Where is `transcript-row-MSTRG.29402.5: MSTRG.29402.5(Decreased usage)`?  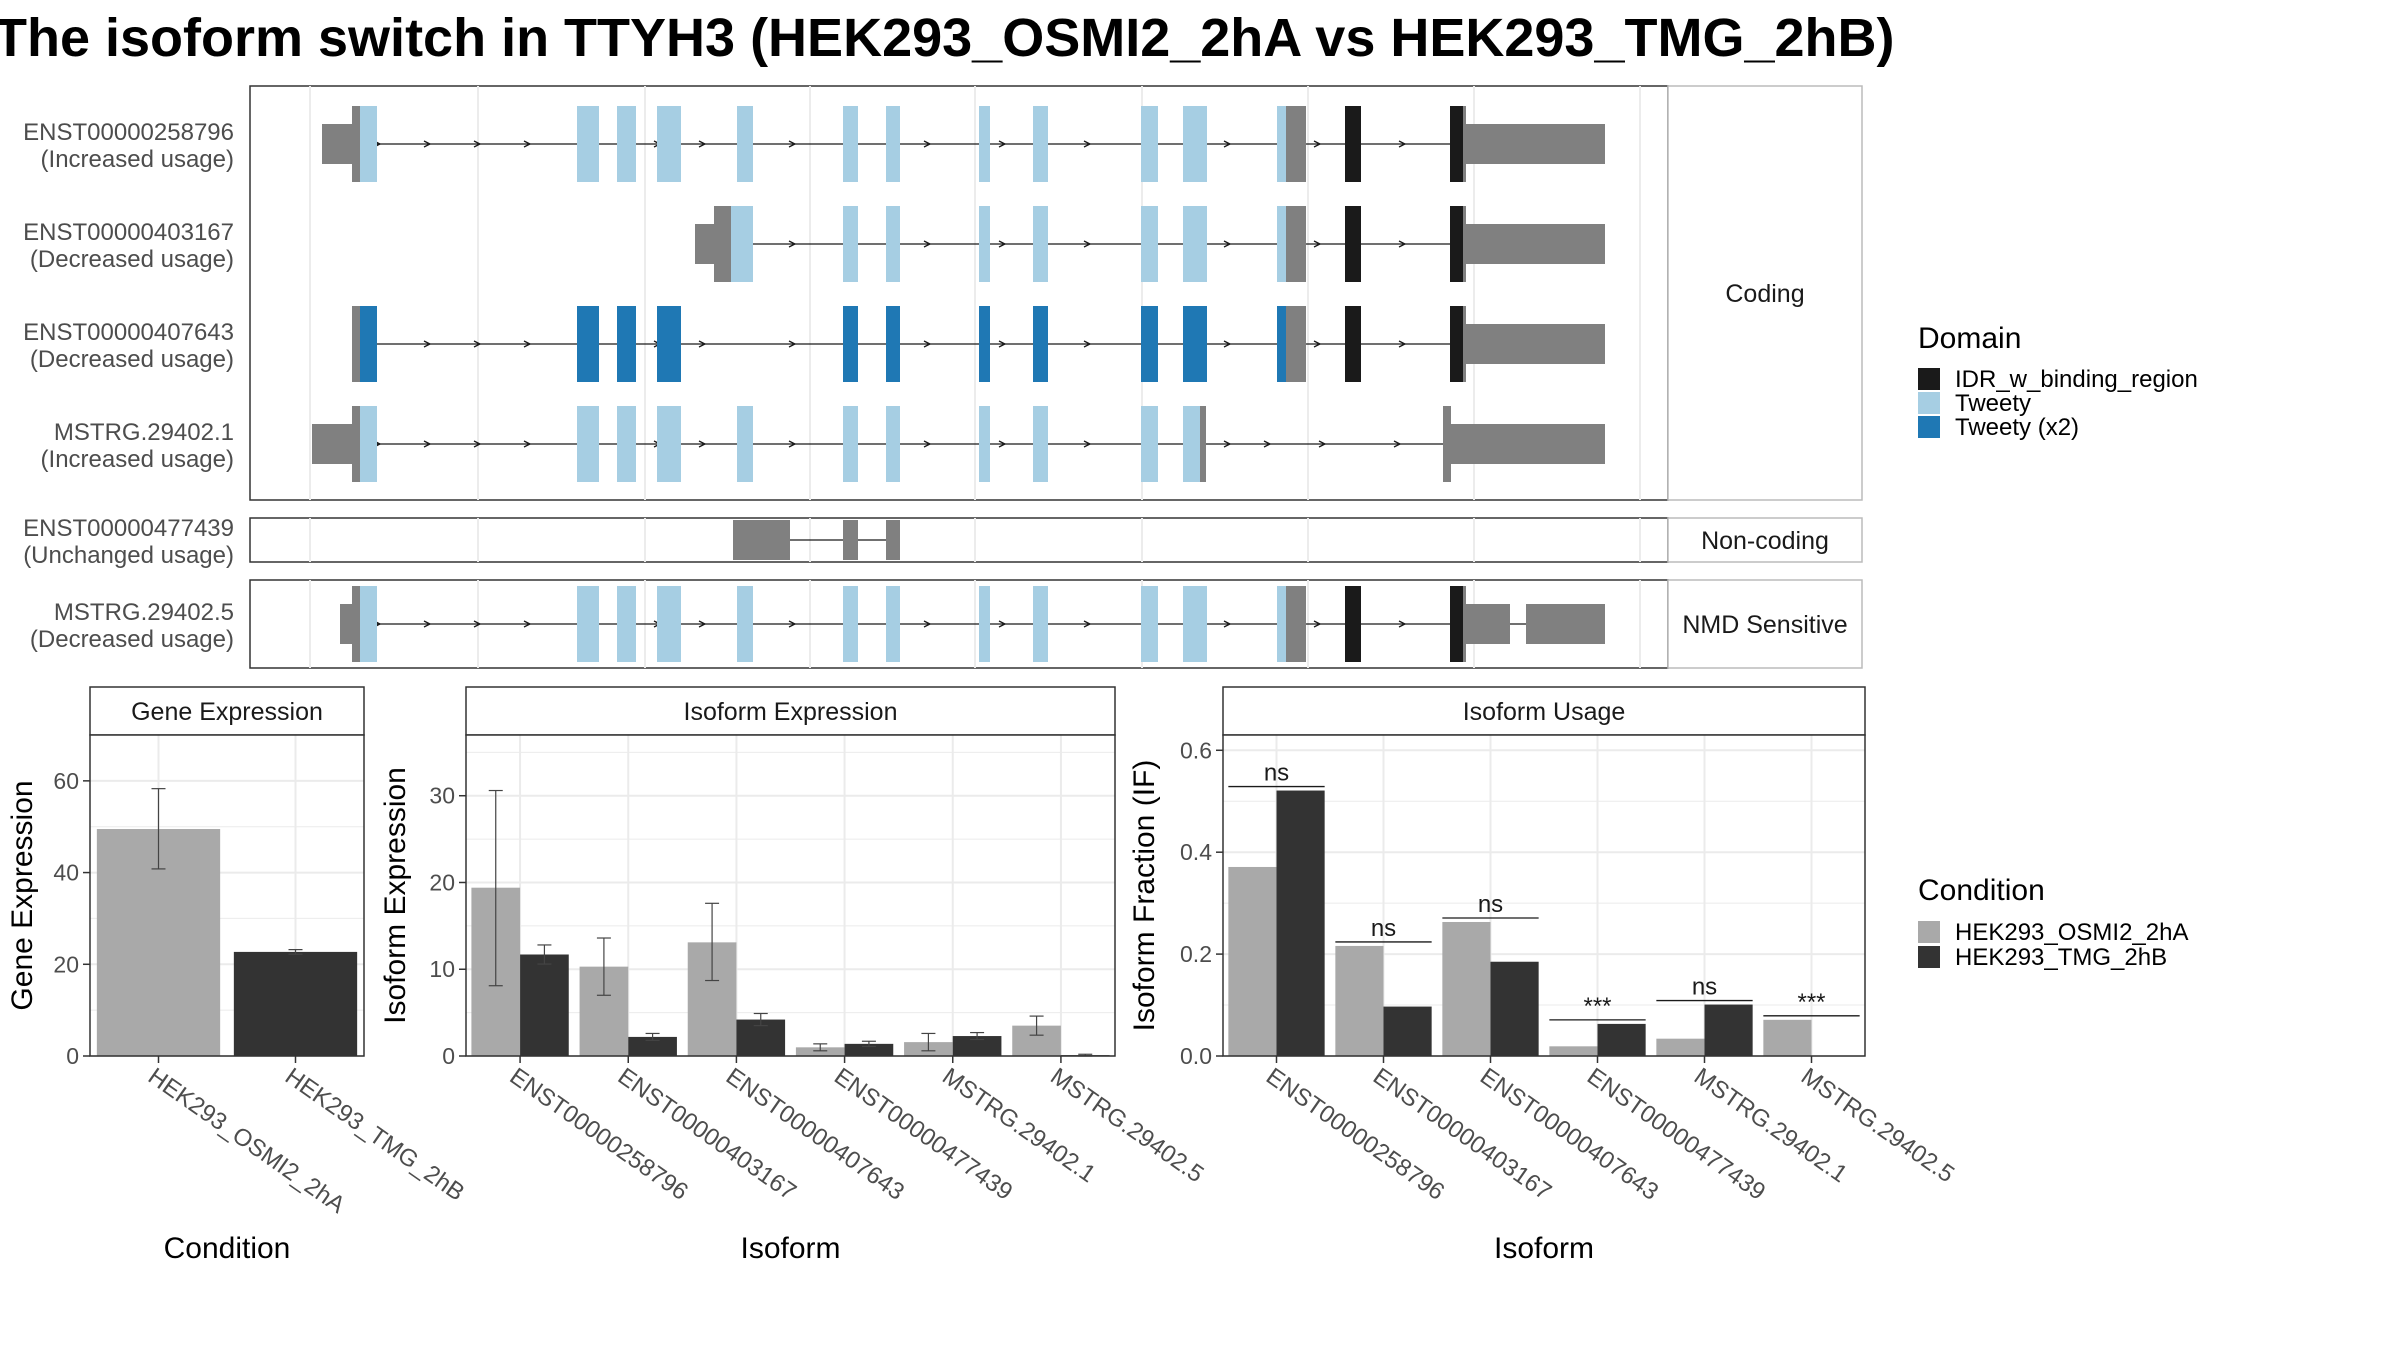 transcript-row-MSTRG.29402.5: MSTRG.29402.5(Decreased usage) is located at coordinates (817, 624).